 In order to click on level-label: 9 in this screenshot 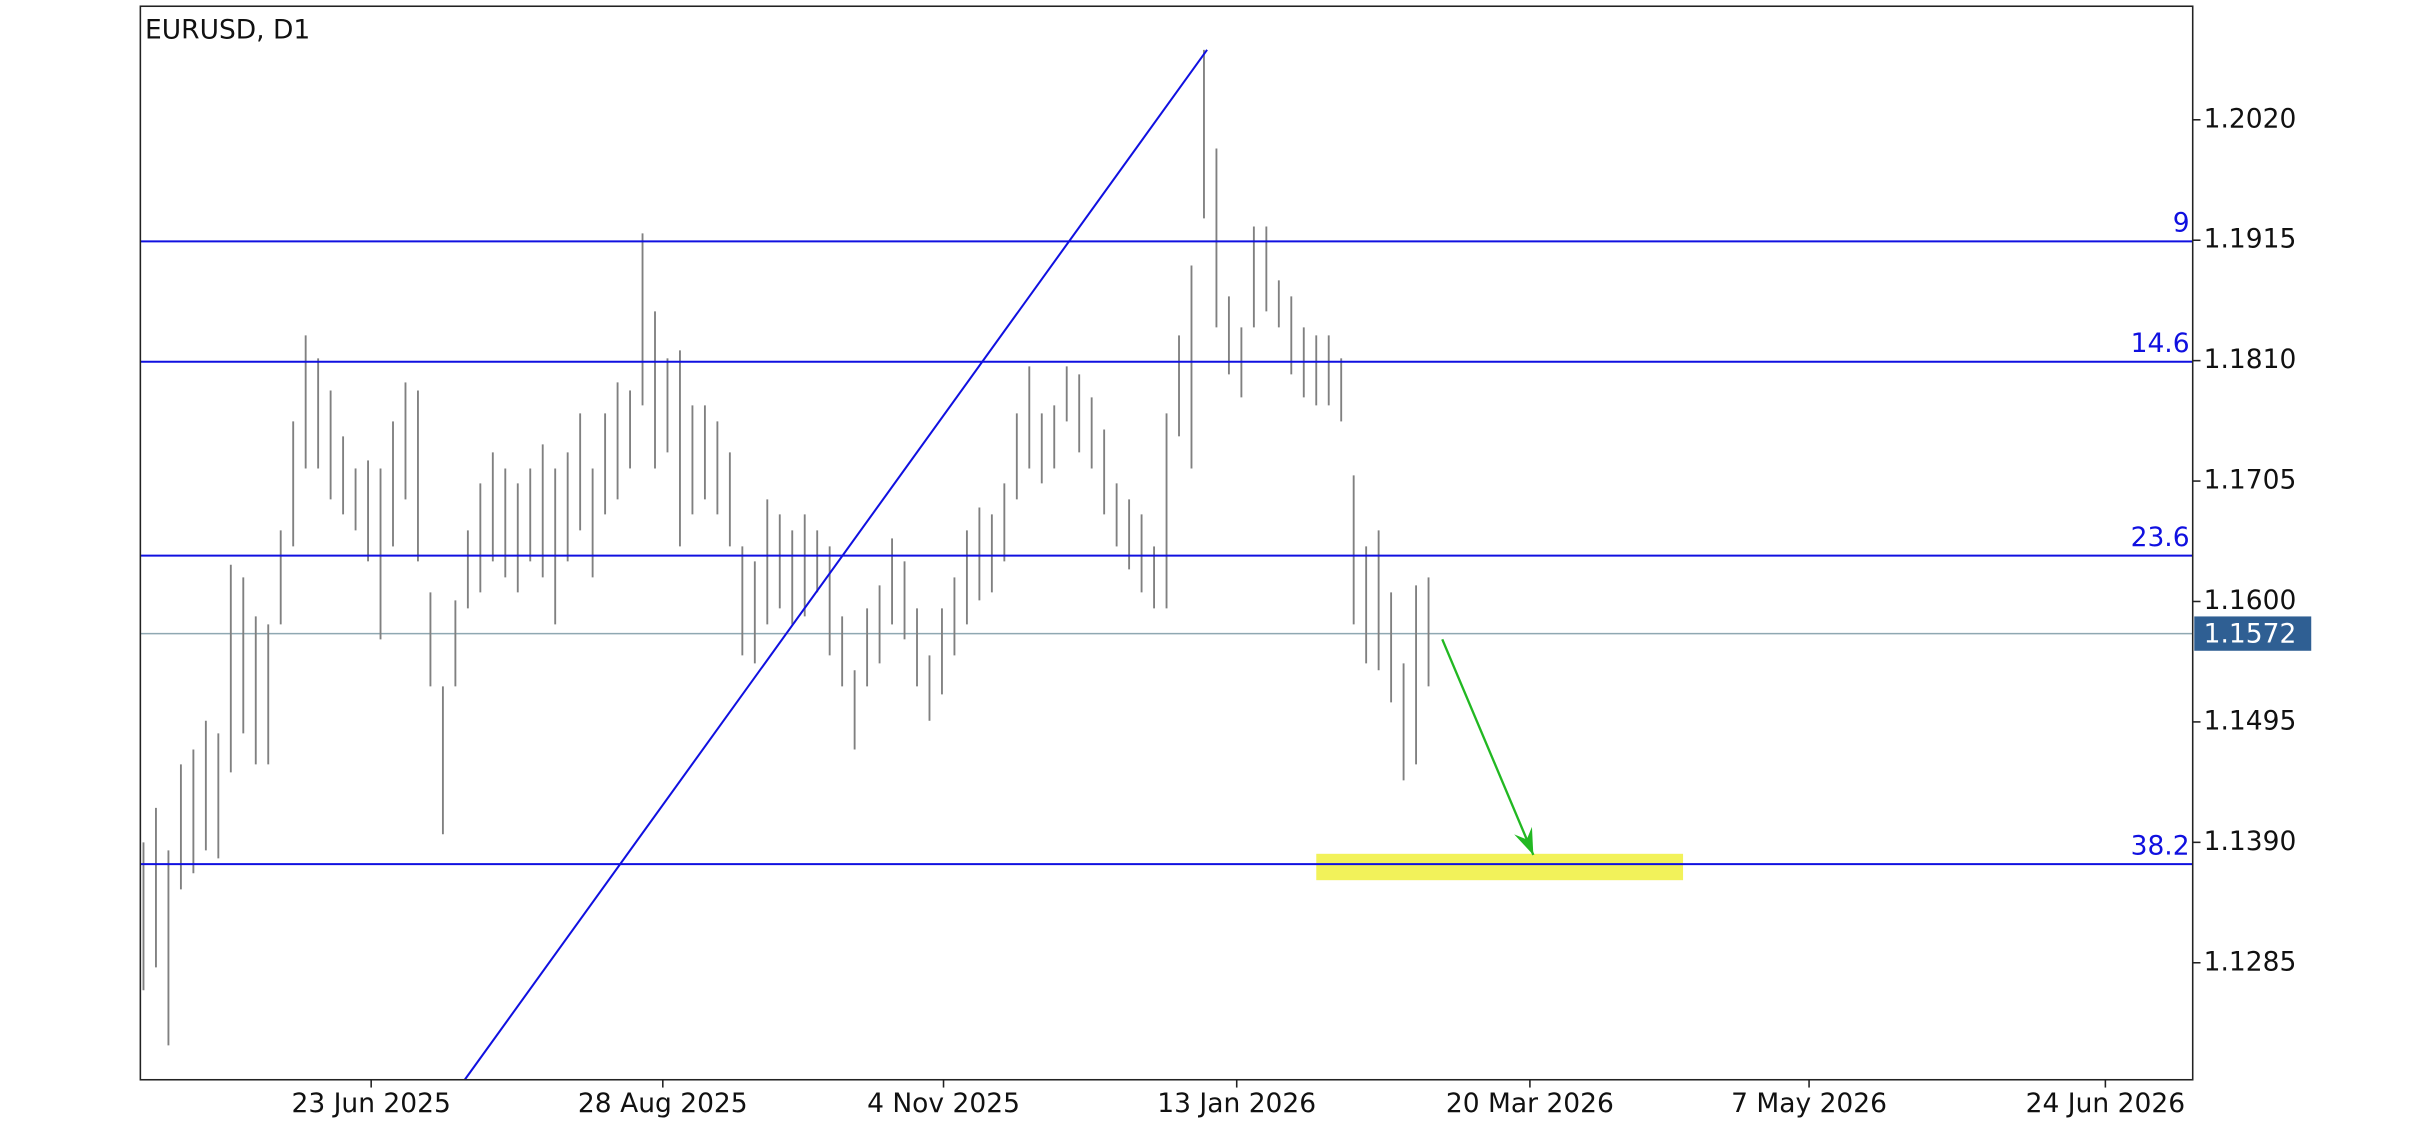, I will do `click(2181, 223)`.